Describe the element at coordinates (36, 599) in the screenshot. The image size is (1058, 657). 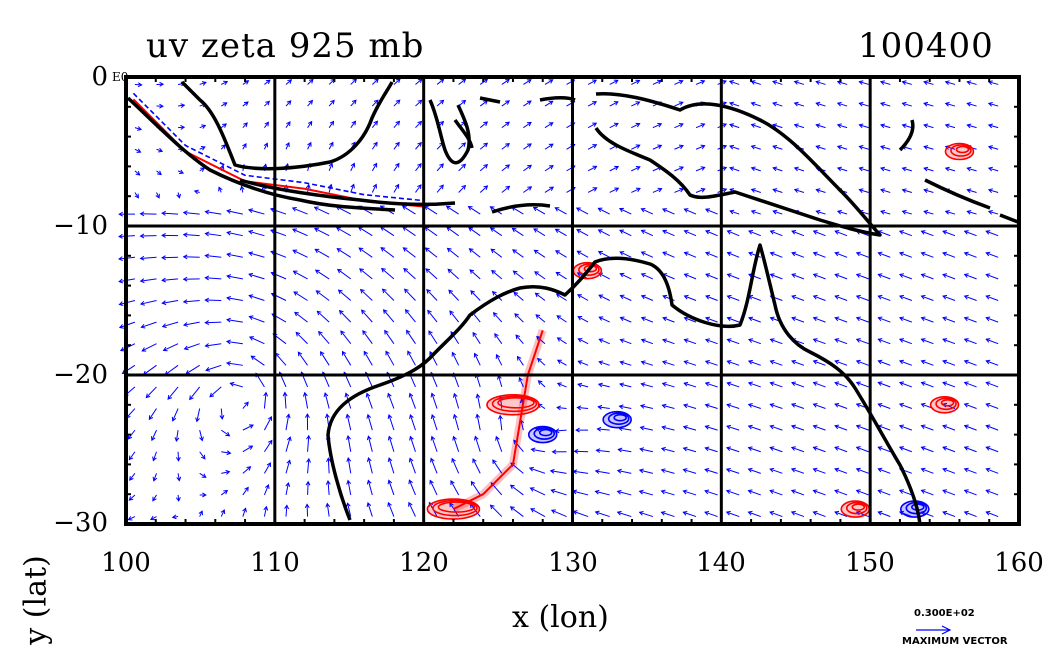
I see `y-axis-label: y (lat)` at that location.